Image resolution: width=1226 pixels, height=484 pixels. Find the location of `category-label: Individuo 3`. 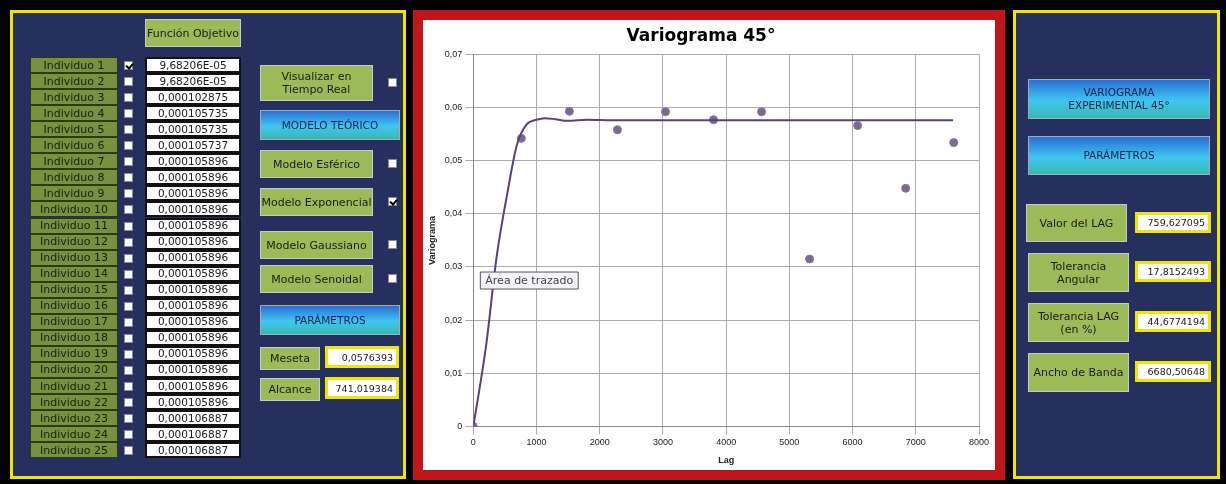

category-label: Individuo 3 is located at coordinates (74, 97).